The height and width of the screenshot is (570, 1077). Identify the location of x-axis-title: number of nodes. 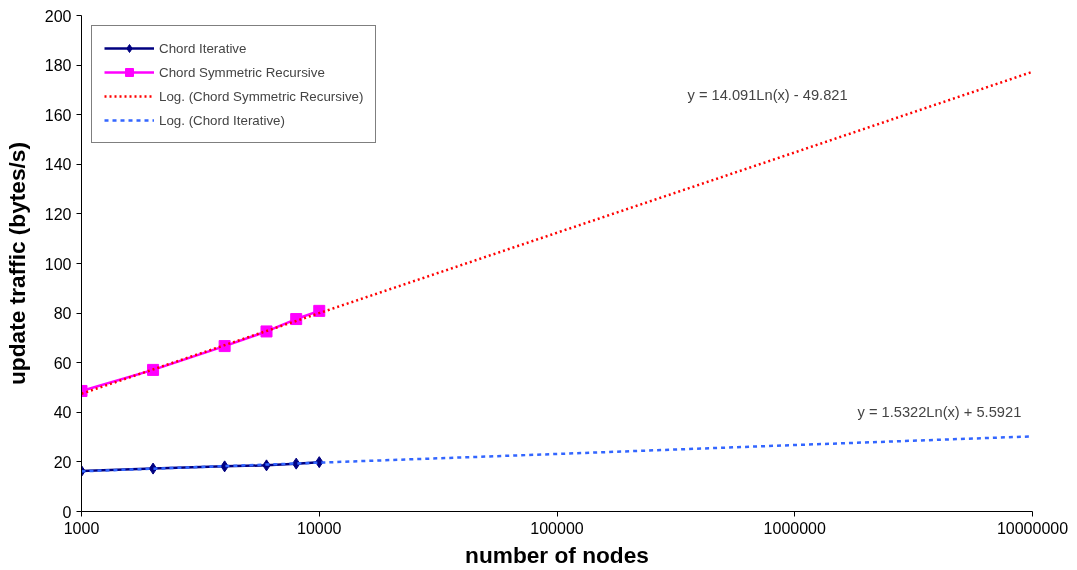
(557, 554).